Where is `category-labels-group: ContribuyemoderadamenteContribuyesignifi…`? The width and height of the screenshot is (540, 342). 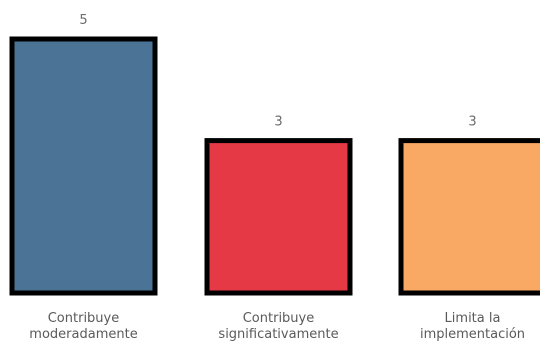 category-labels-group: ContribuyemoderadamenteContribuyesignifi… is located at coordinates (277, 326).